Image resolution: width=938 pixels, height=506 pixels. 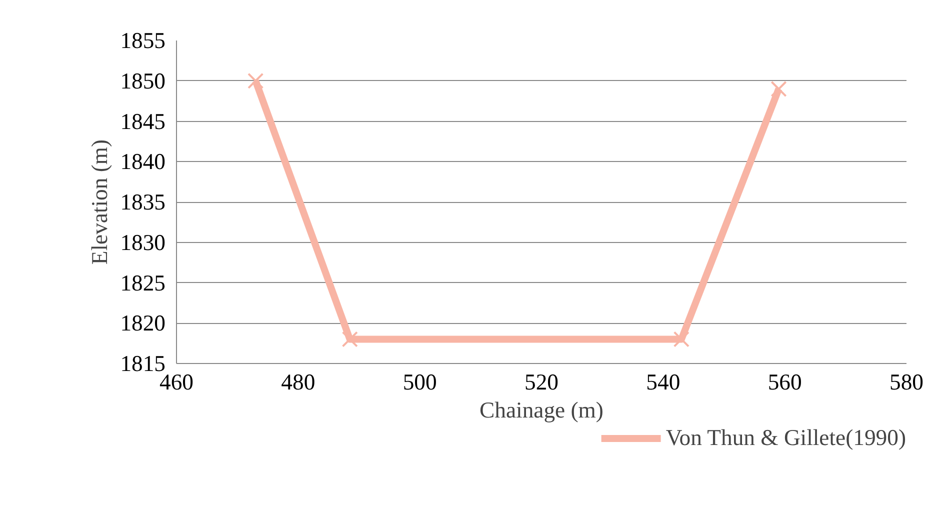 I want to click on y-tick-label: 1830, so click(x=143, y=242).